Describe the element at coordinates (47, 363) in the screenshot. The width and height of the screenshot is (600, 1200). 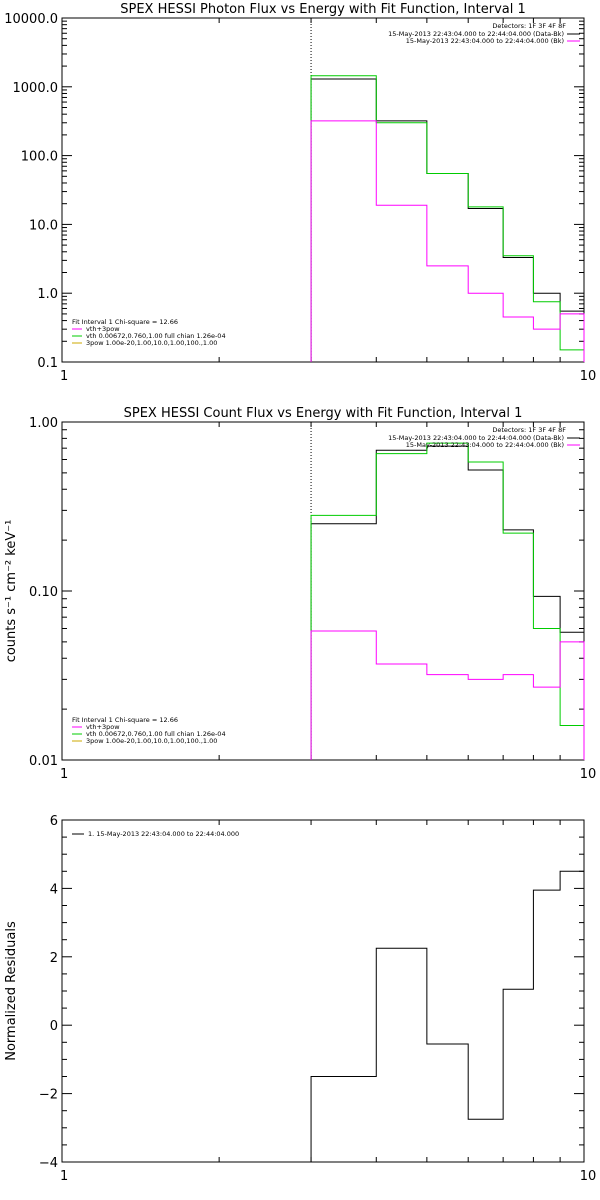
I see `y-tick-label: 0.1` at that location.